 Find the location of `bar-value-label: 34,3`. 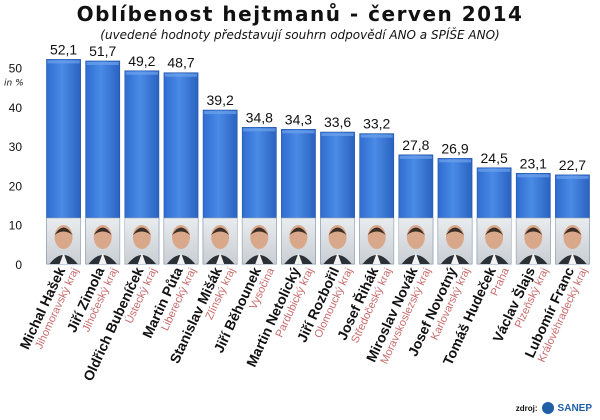

bar-value-label: 34,3 is located at coordinates (298, 119).